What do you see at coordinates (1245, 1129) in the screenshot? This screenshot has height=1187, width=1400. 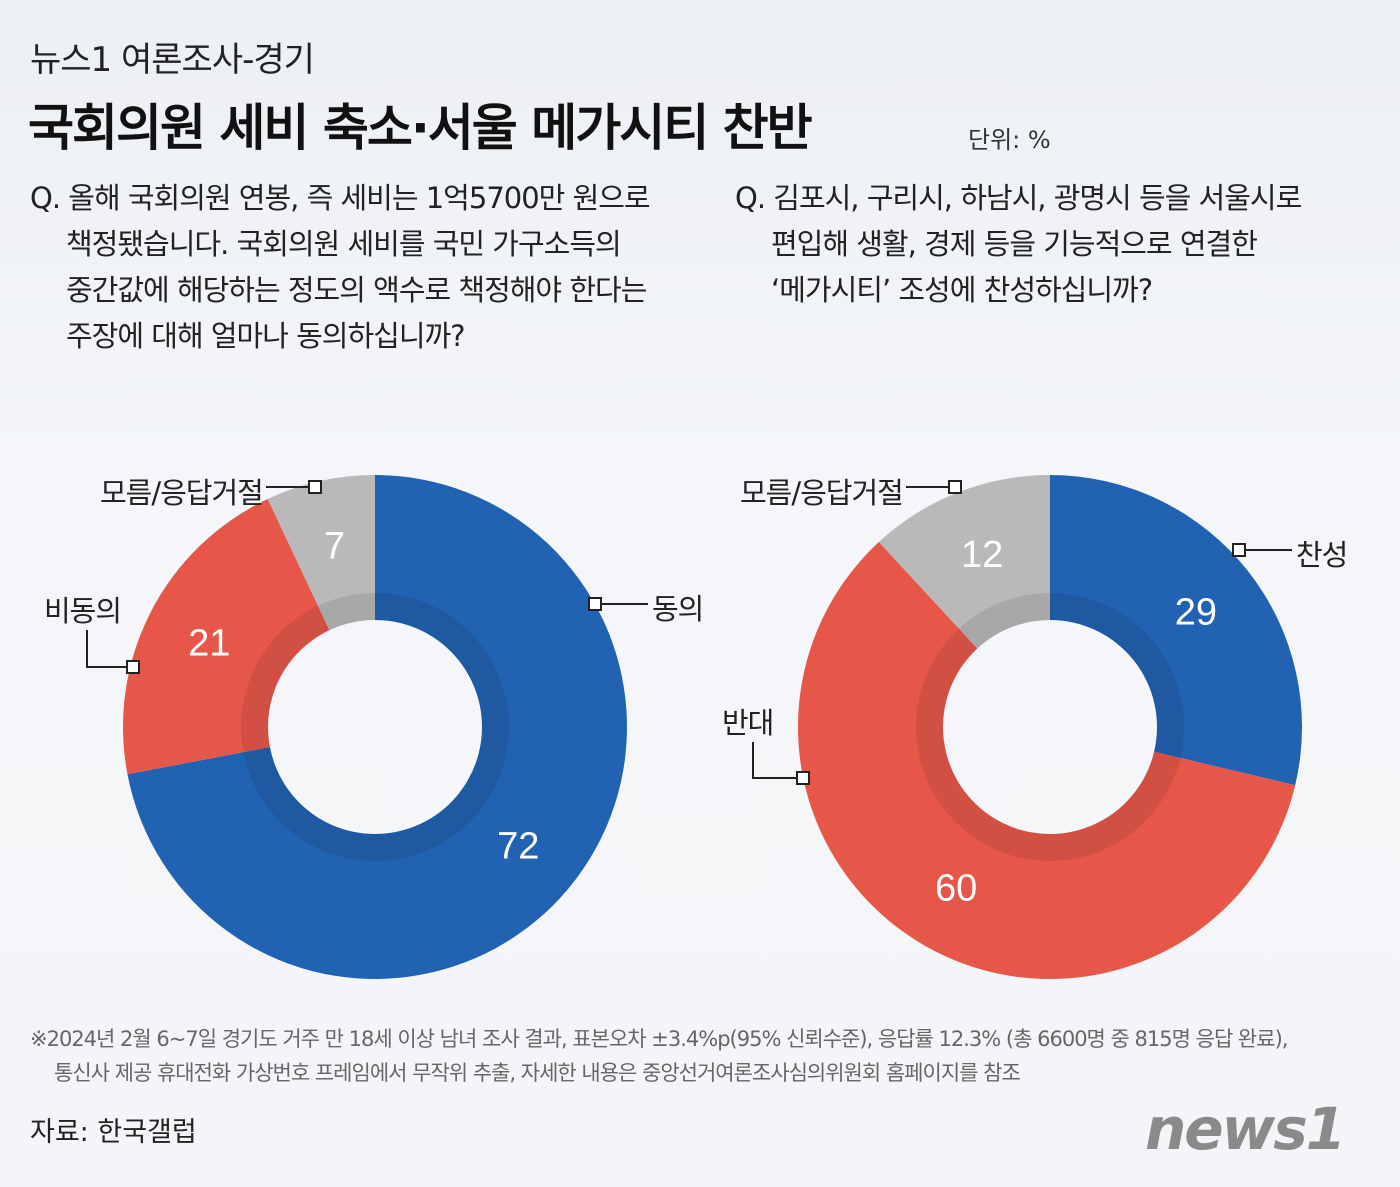 I see `news1-logo: news1` at bounding box center [1245, 1129].